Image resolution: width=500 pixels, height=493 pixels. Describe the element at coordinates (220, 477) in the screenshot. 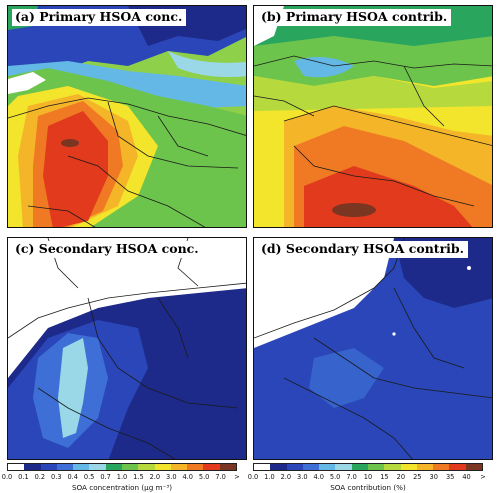

I see `colorbar-concentration-tick-label: 7.0` at that location.